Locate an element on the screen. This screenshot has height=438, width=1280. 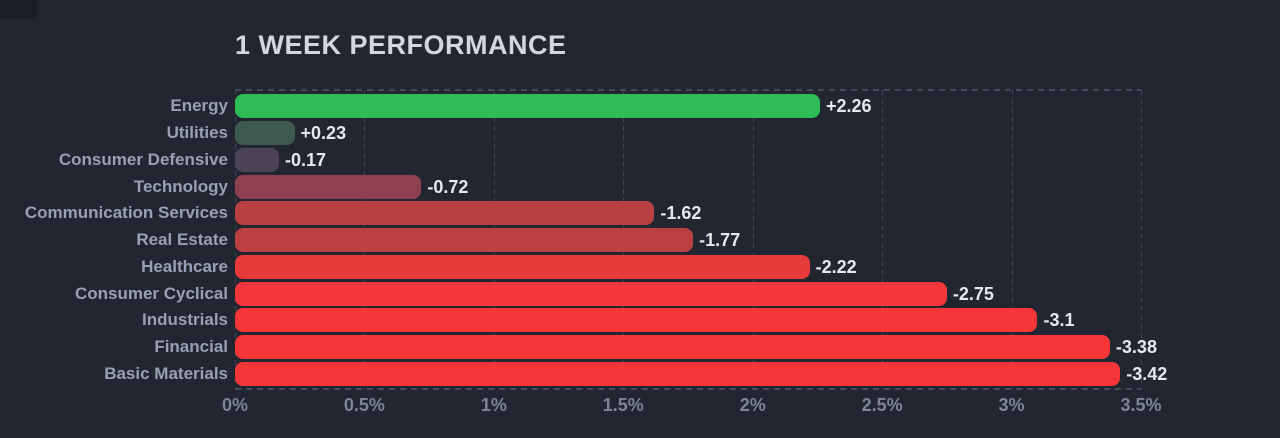
sector-label: Utilities is located at coordinates (197, 133).